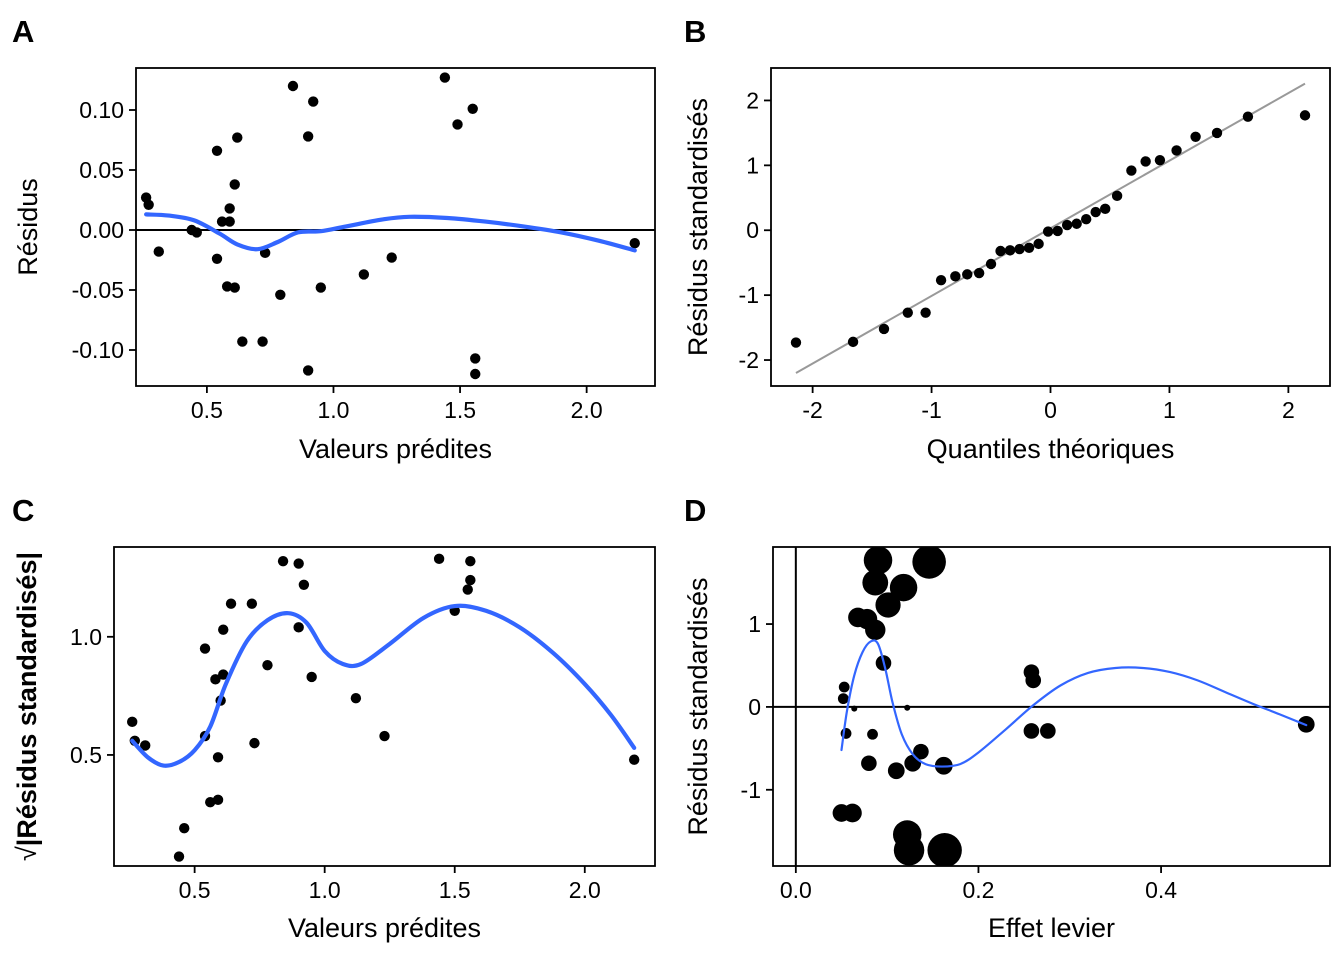 The height and width of the screenshot is (960, 1344). What do you see at coordinates (455, 890) in the screenshot?
I see `x-tick-label: 1.5` at bounding box center [455, 890].